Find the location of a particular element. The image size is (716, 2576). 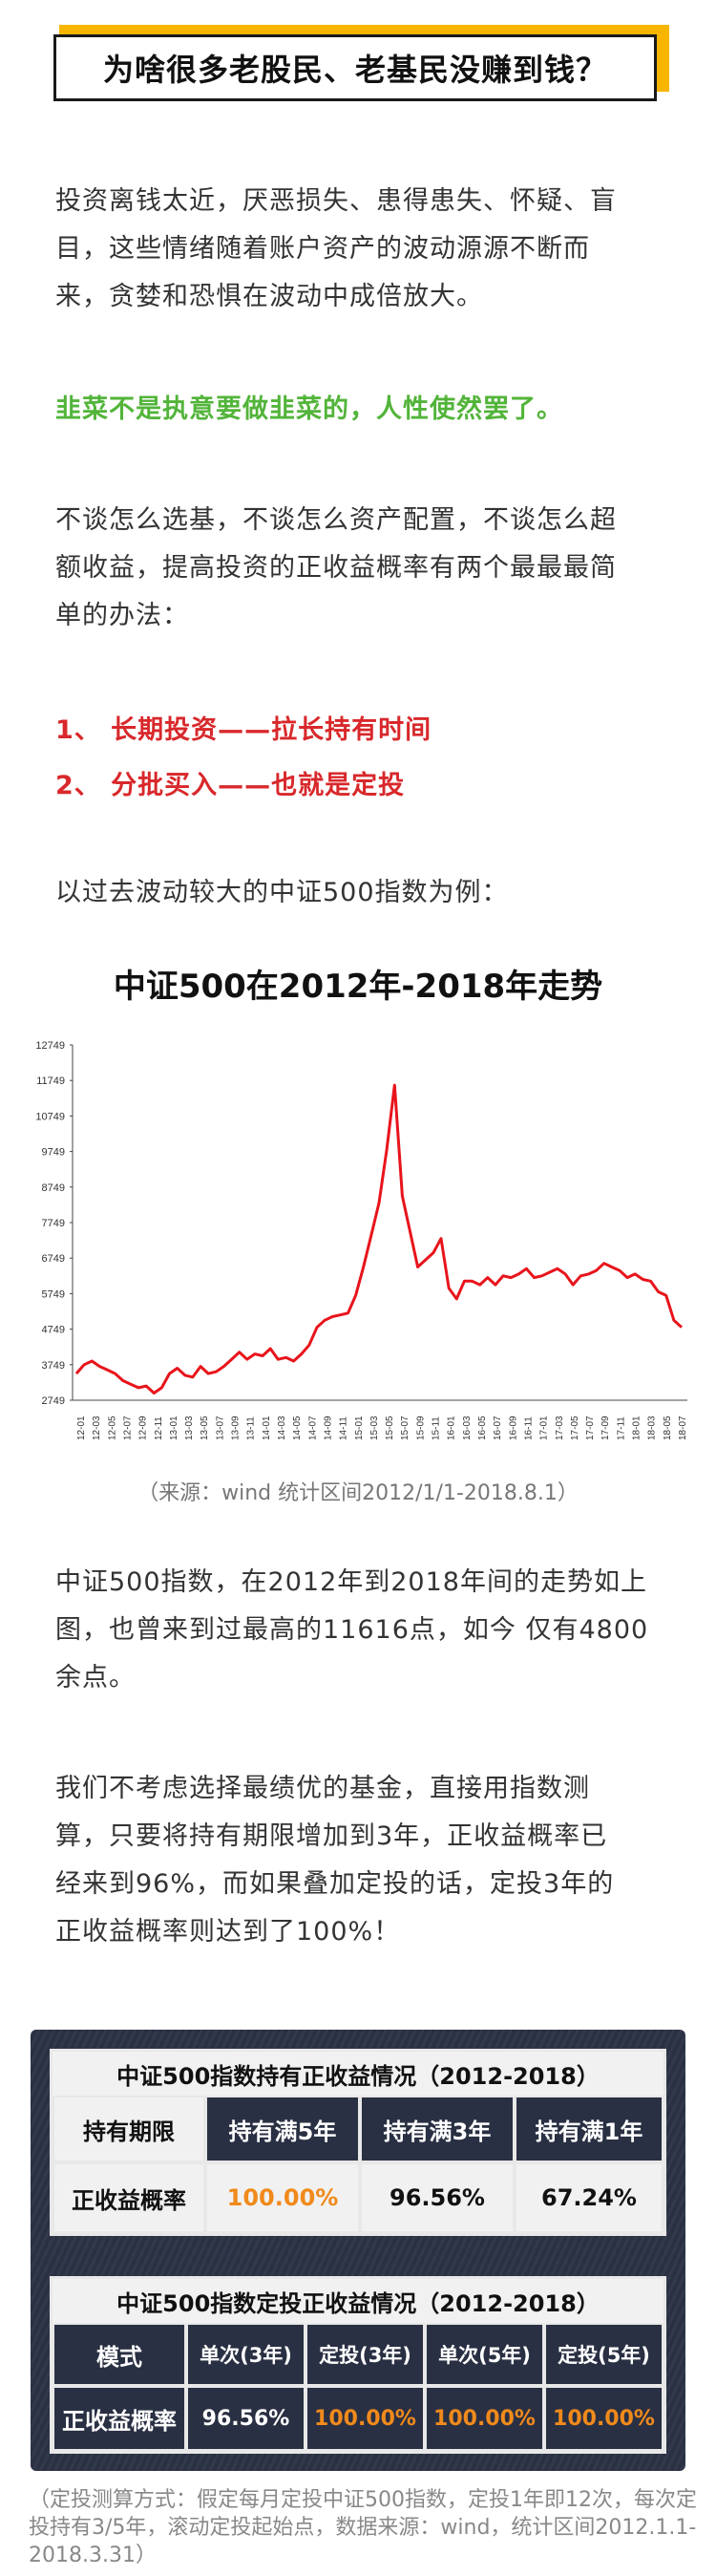

x-tick-label: 14-03 is located at coordinates (282, 1428).